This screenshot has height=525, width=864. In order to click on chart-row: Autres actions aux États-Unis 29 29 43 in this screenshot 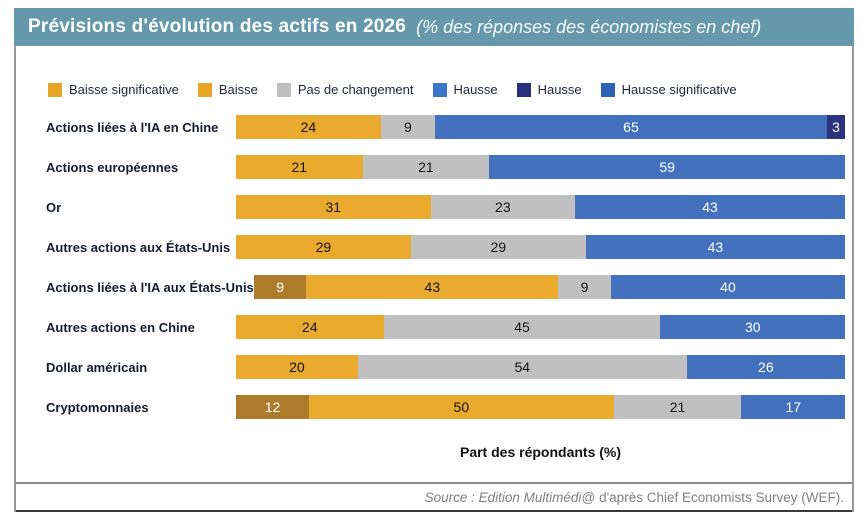, I will do `click(434, 247)`.